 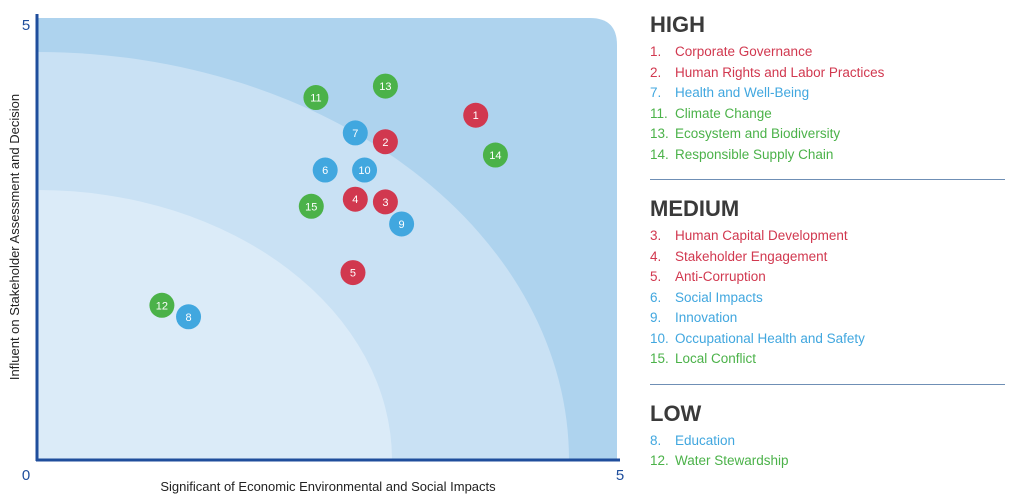 What do you see at coordinates (656, 92) in the screenshot?
I see `legend-item-number: 7.` at bounding box center [656, 92].